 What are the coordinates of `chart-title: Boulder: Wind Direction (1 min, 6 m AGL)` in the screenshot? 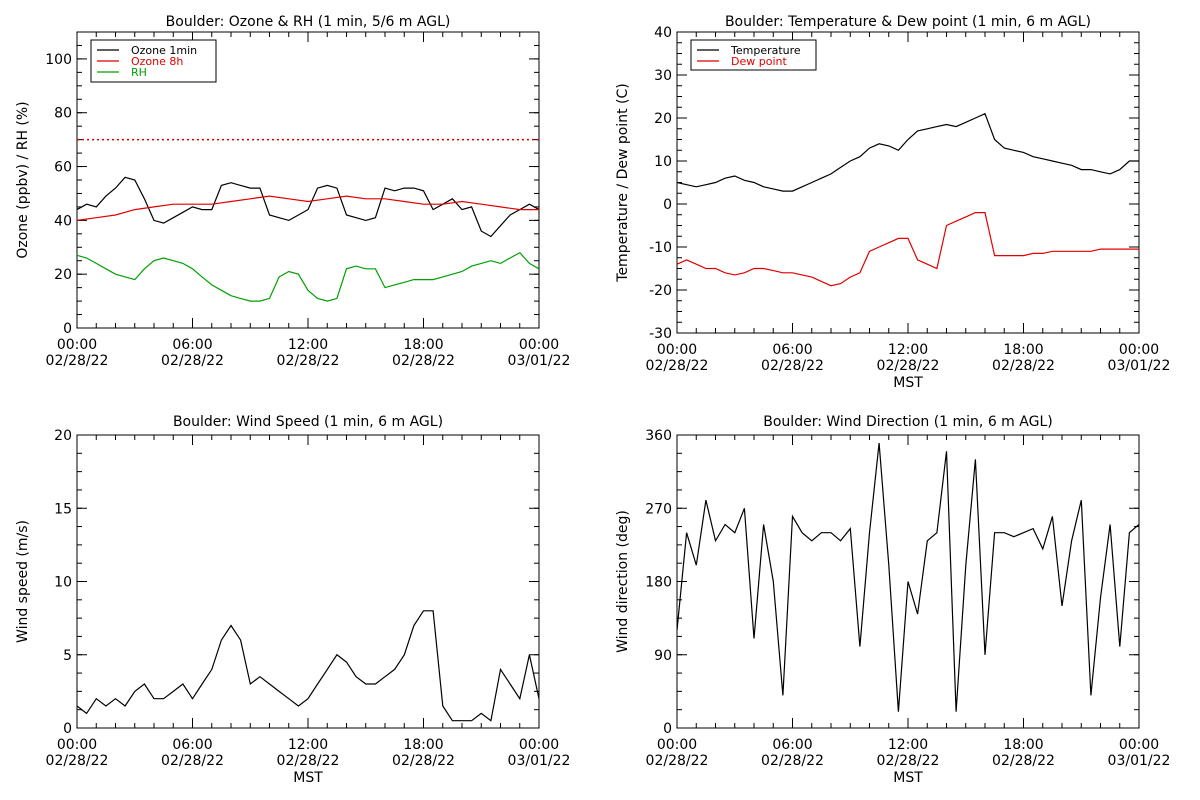 It's located at (907, 422).